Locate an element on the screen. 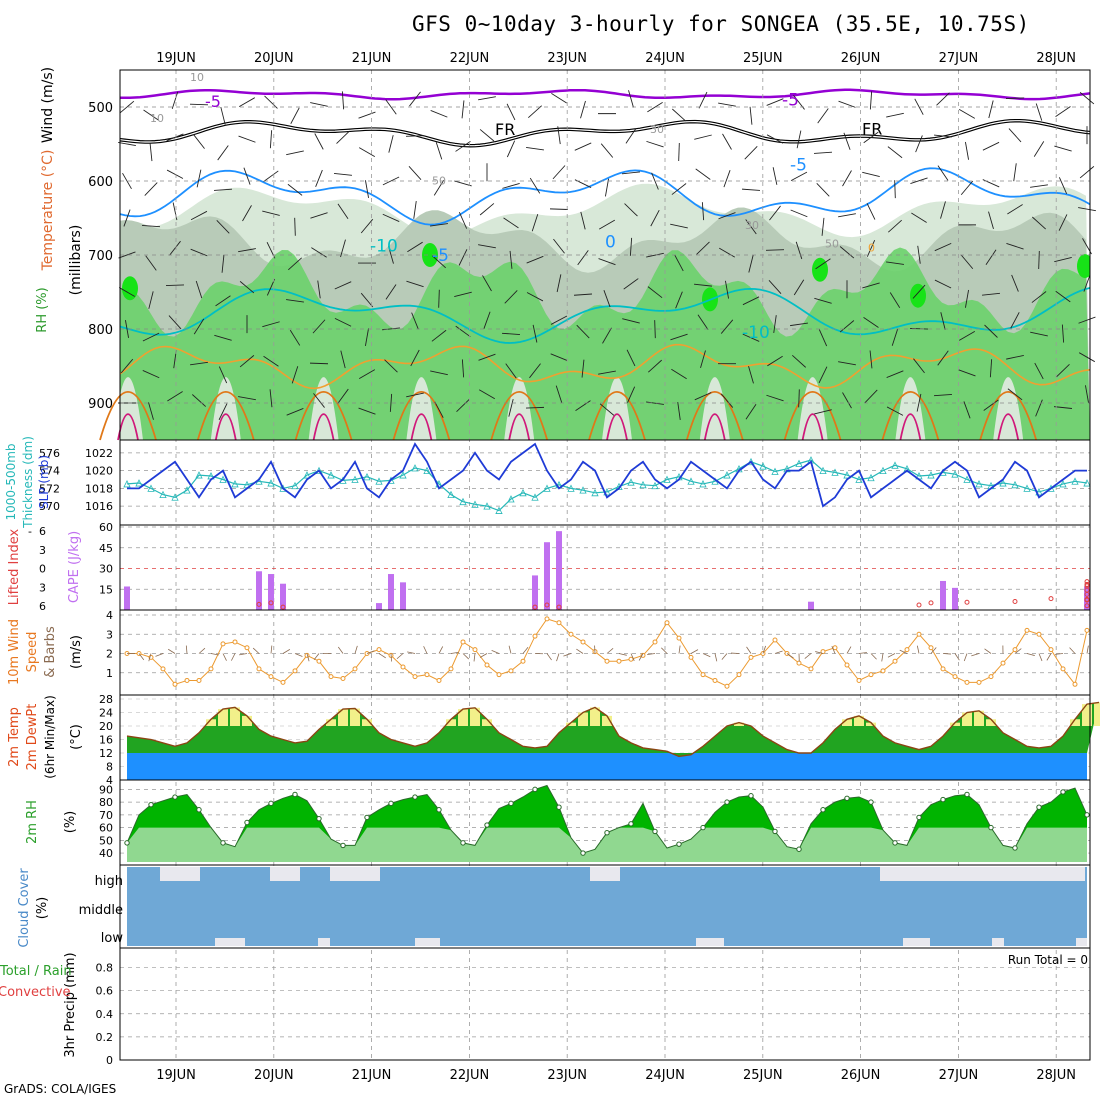 The image size is (1100, 1100). date-label-top: 19JUN is located at coordinates (176, 58).